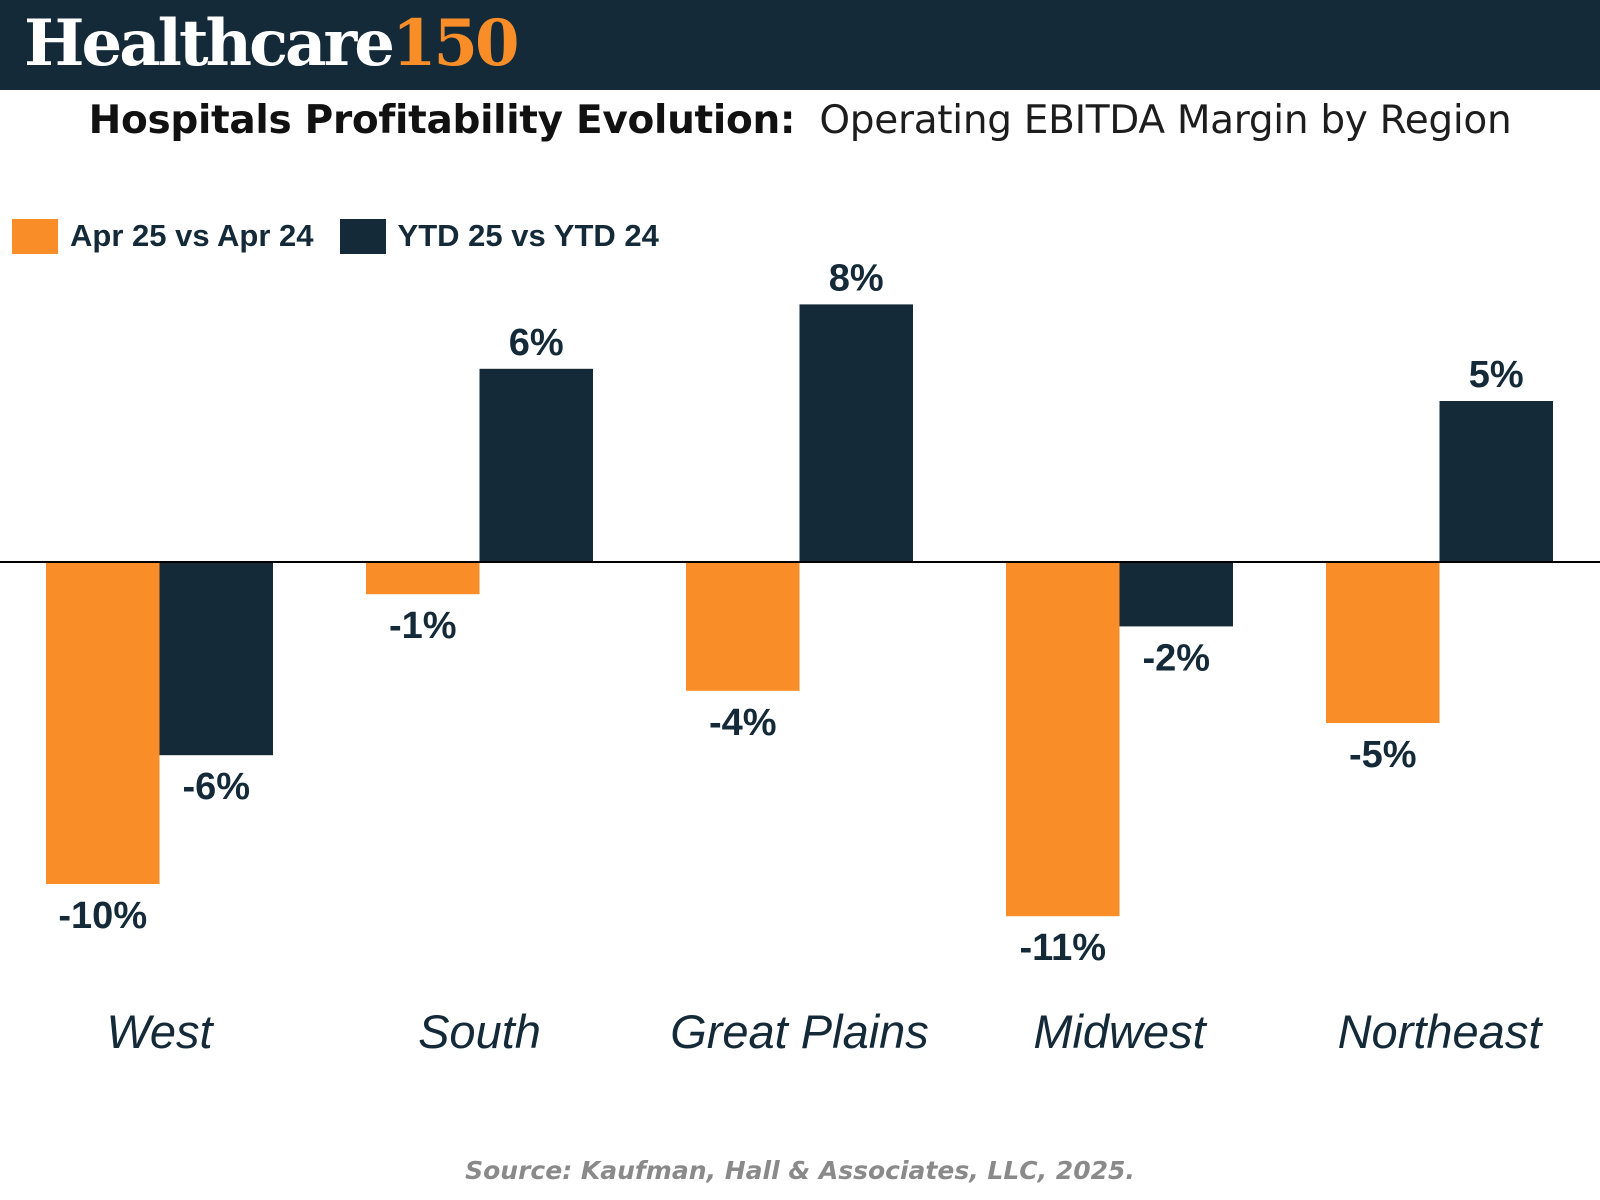  What do you see at coordinates (528, 235) in the screenshot?
I see `legend-label-ytd: YTD 25 vs YTD 24` at bounding box center [528, 235].